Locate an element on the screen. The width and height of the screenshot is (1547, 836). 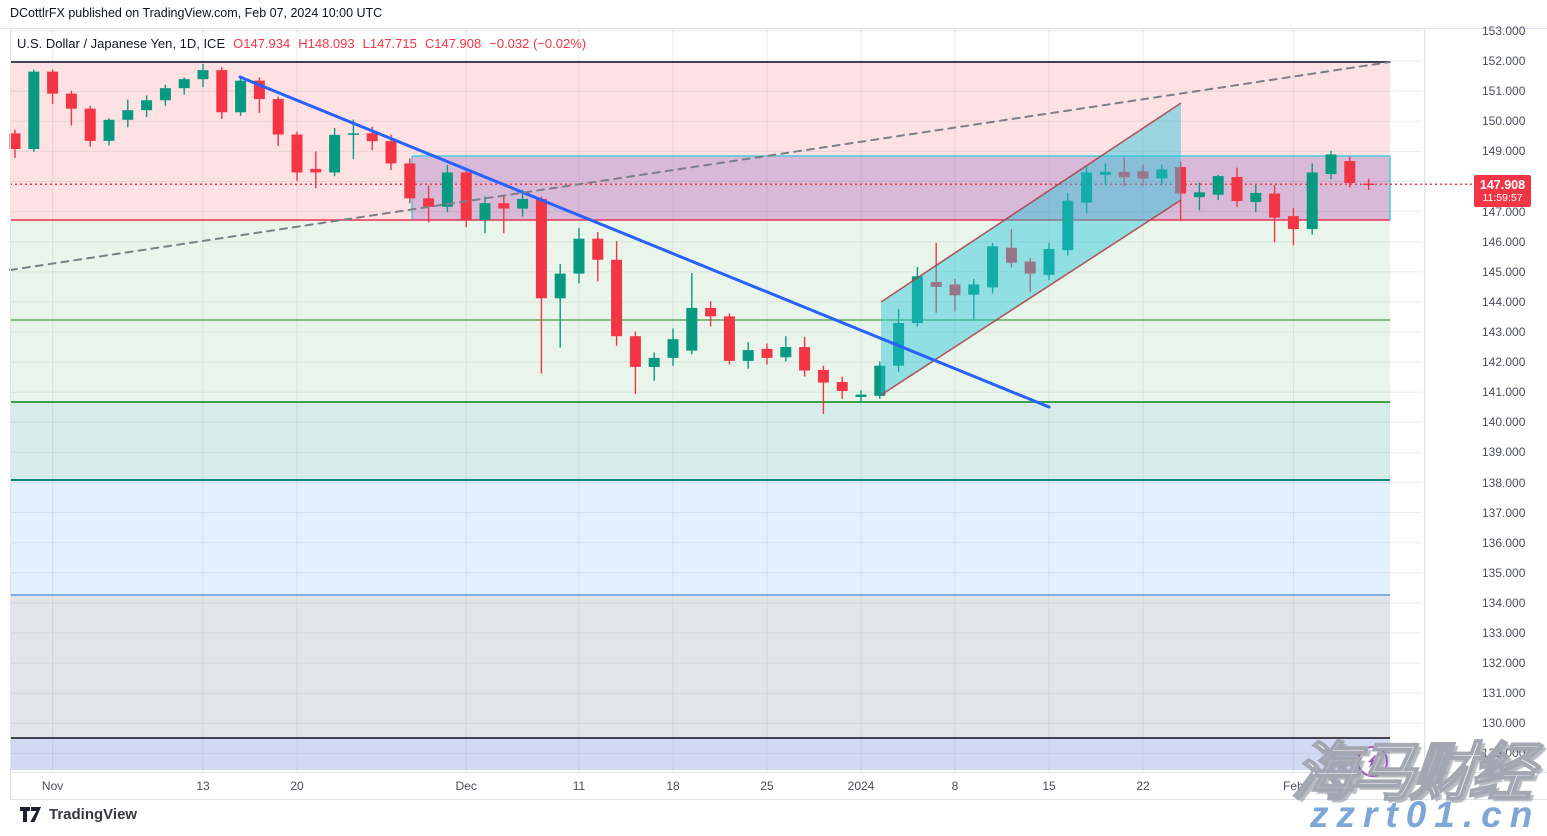
price-axis-separator is located at coordinates (1424, 400).